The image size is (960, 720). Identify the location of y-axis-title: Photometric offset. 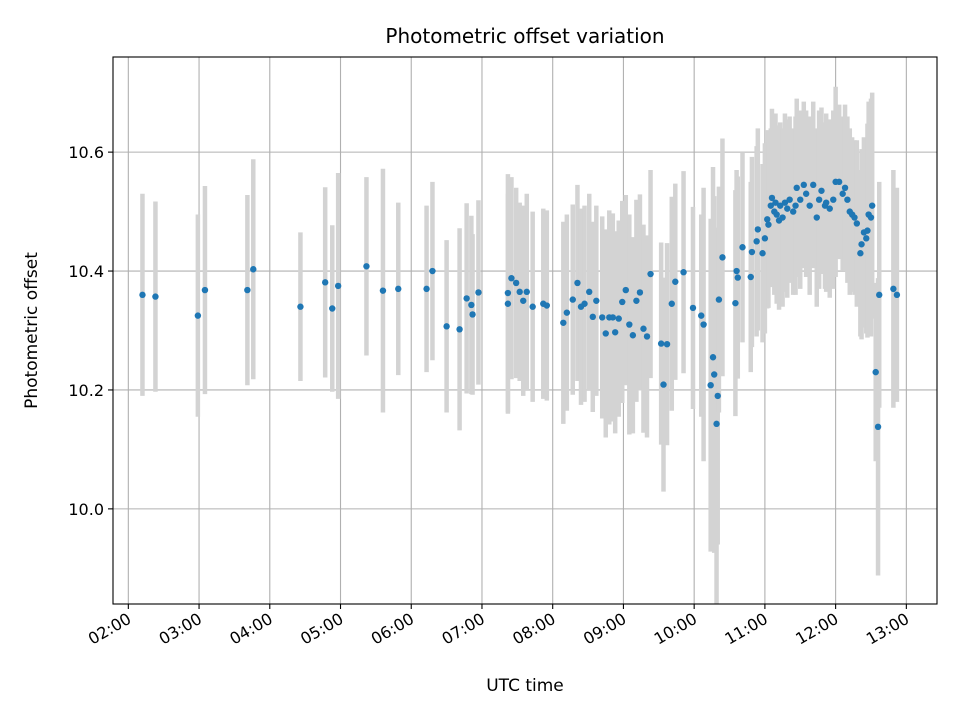
(32, 330).